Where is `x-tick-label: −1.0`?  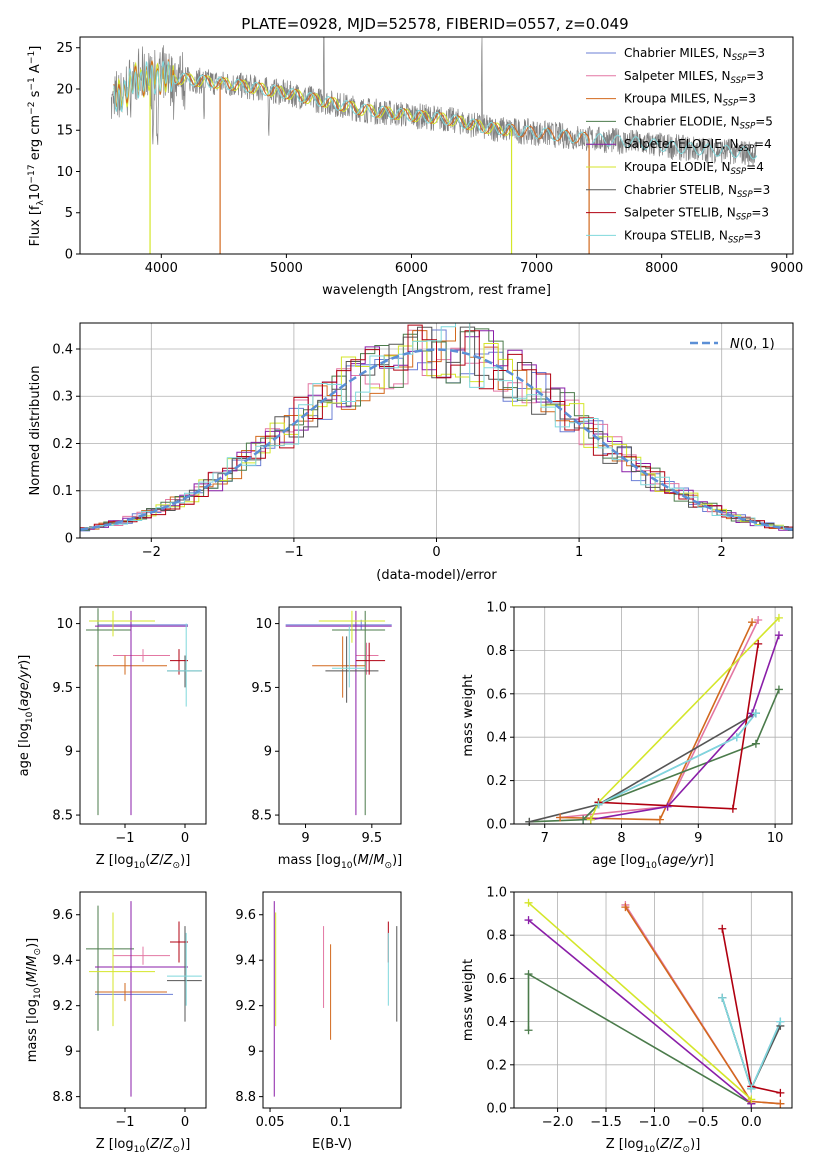
x-tick-label: −1.0 is located at coordinates (655, 1122).